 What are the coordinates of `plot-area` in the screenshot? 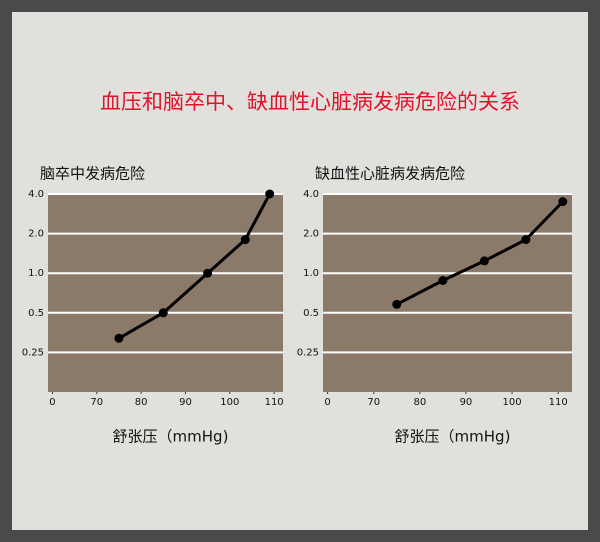 It's located at (165, 293).